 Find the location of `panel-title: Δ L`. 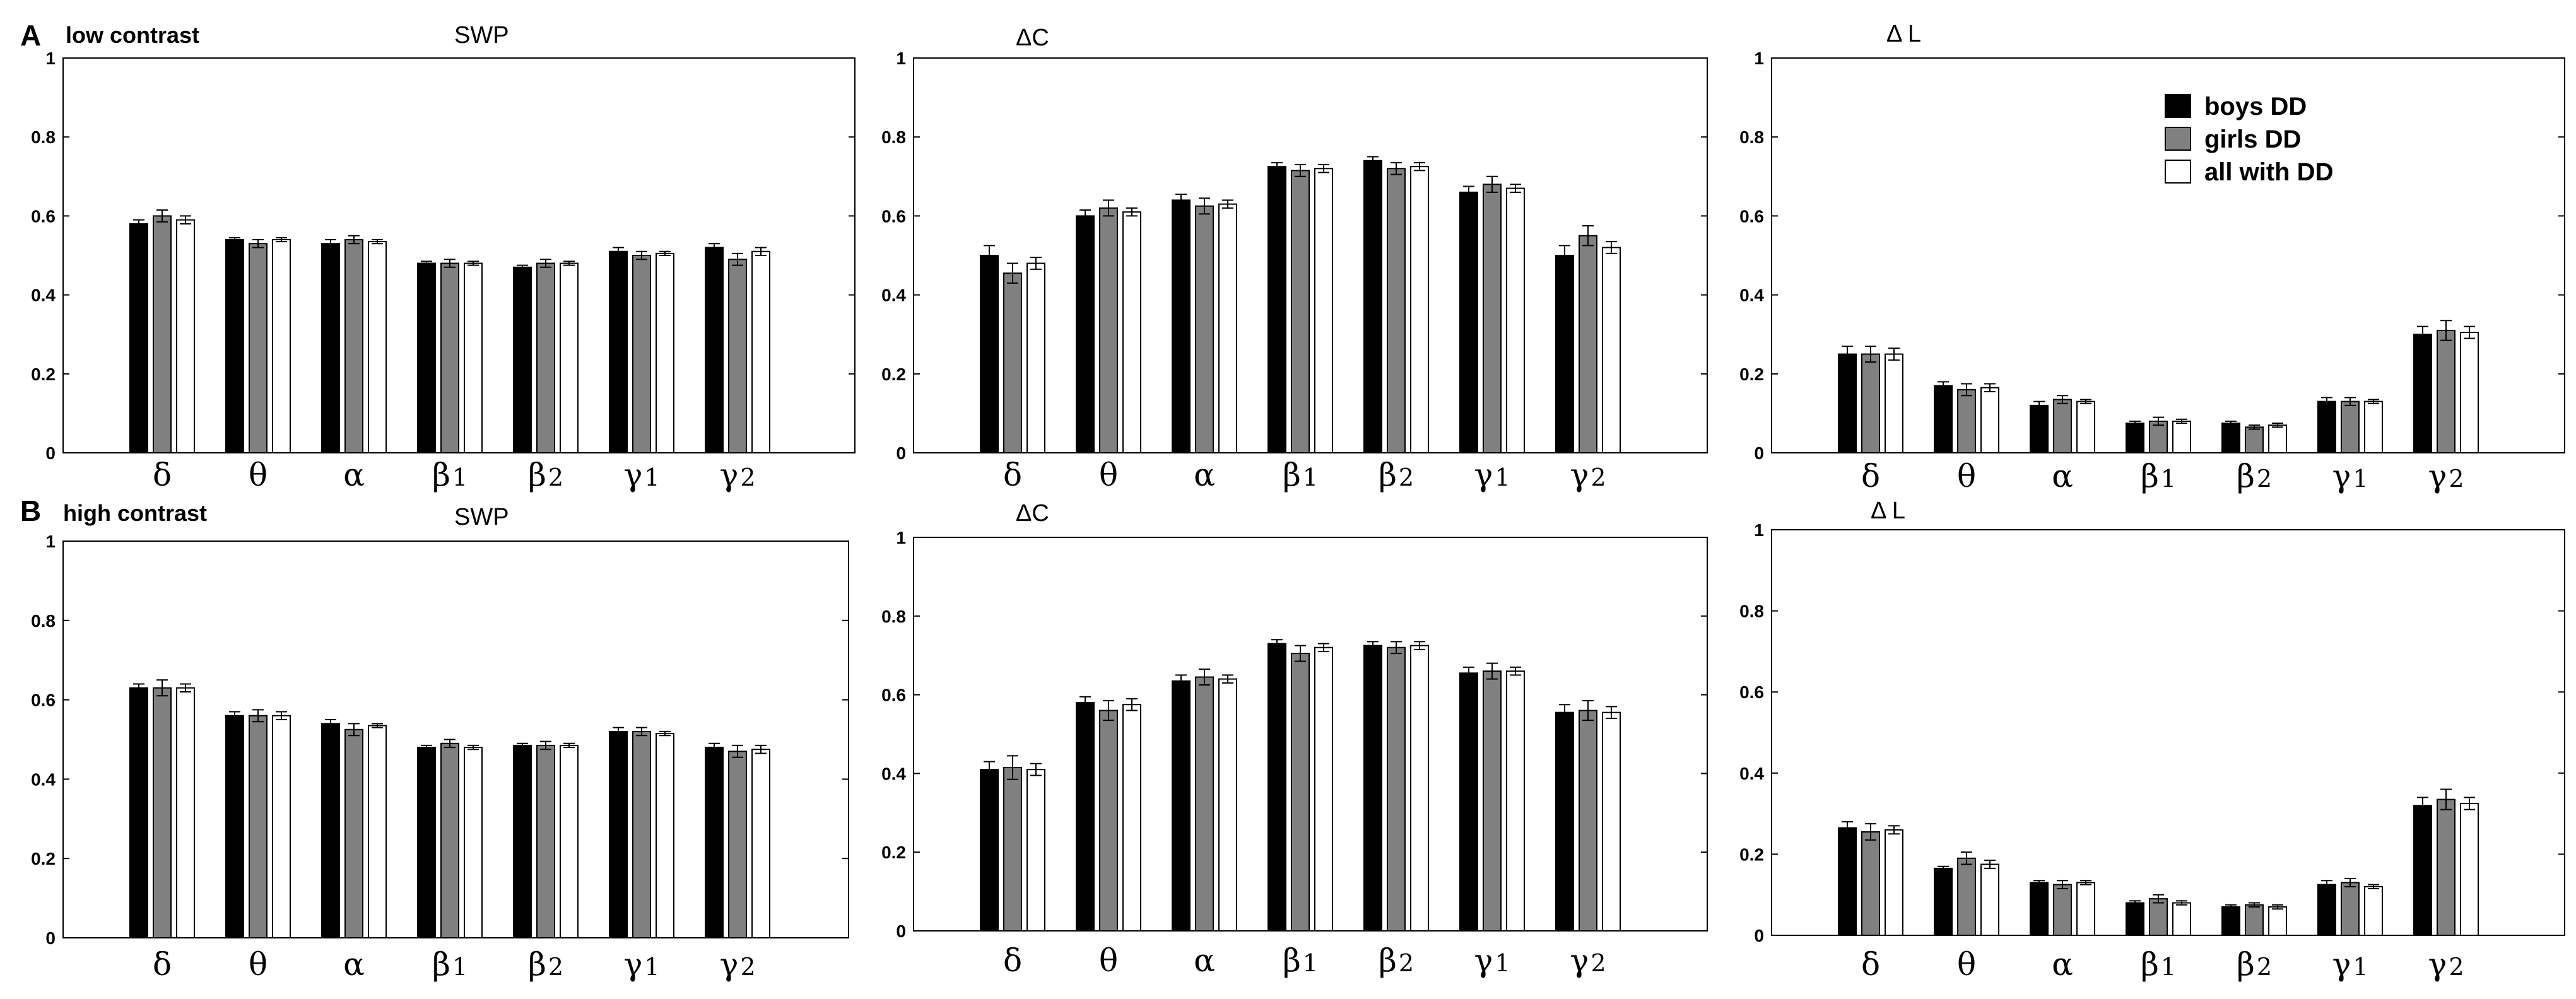

panel-title: Δ L is located at coordinates (1888, 511).